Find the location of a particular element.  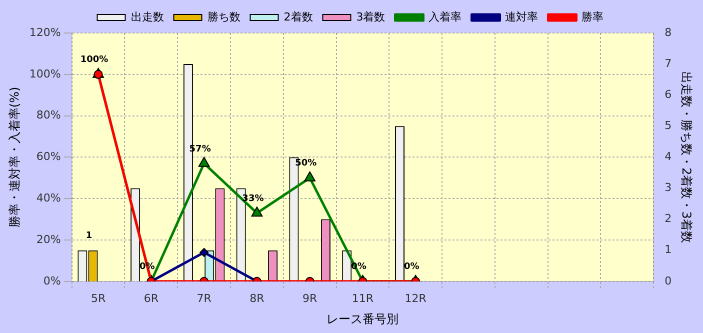

x-tick-label: 9R is located at coordinates (310, 298).